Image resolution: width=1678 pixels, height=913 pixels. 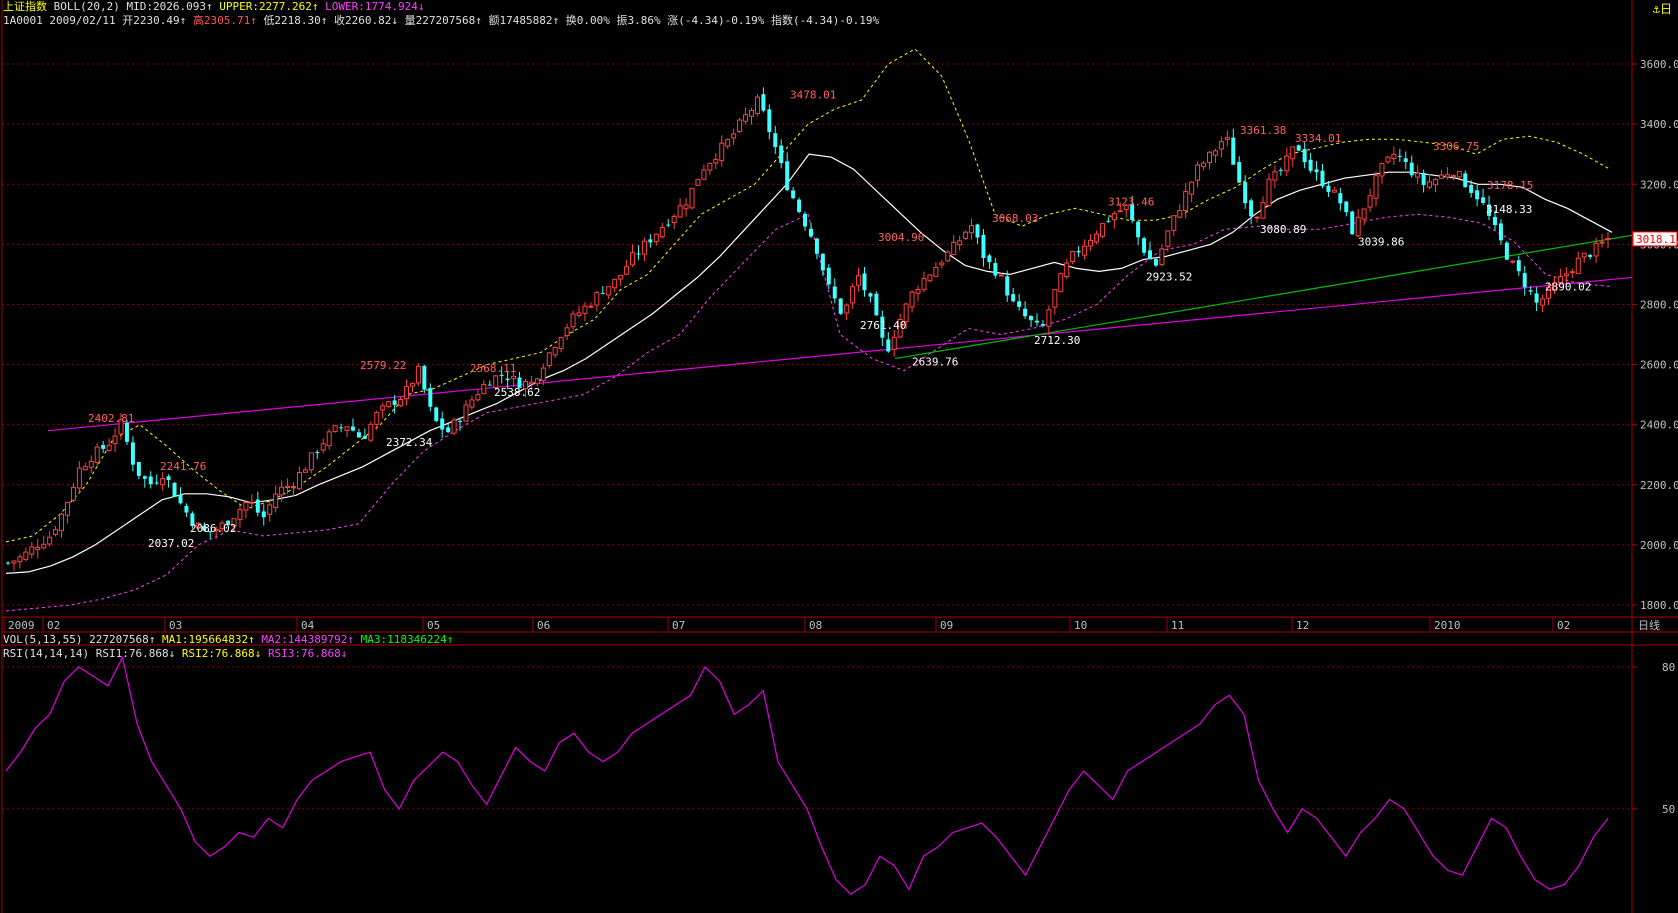 What do you see at coordinates (86, 6) in the screenshot?
I see `indicator-label: BOLL(20,2)` at bounding box center [86, 6].